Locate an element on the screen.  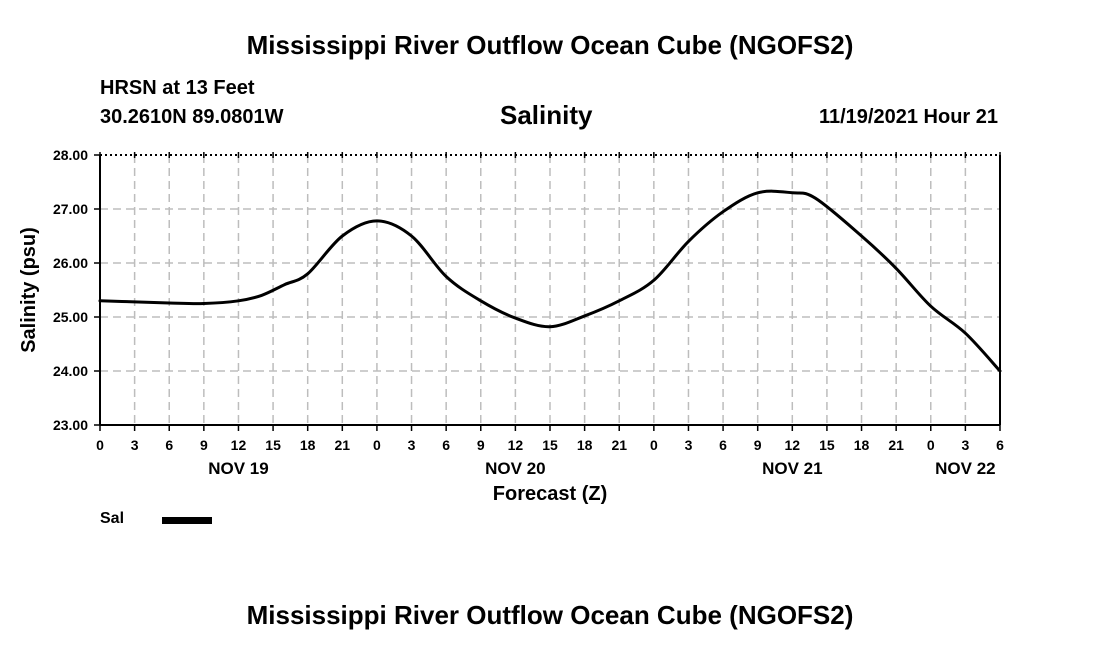
day-label: NOV 20 is located at coordinates (515, 468).